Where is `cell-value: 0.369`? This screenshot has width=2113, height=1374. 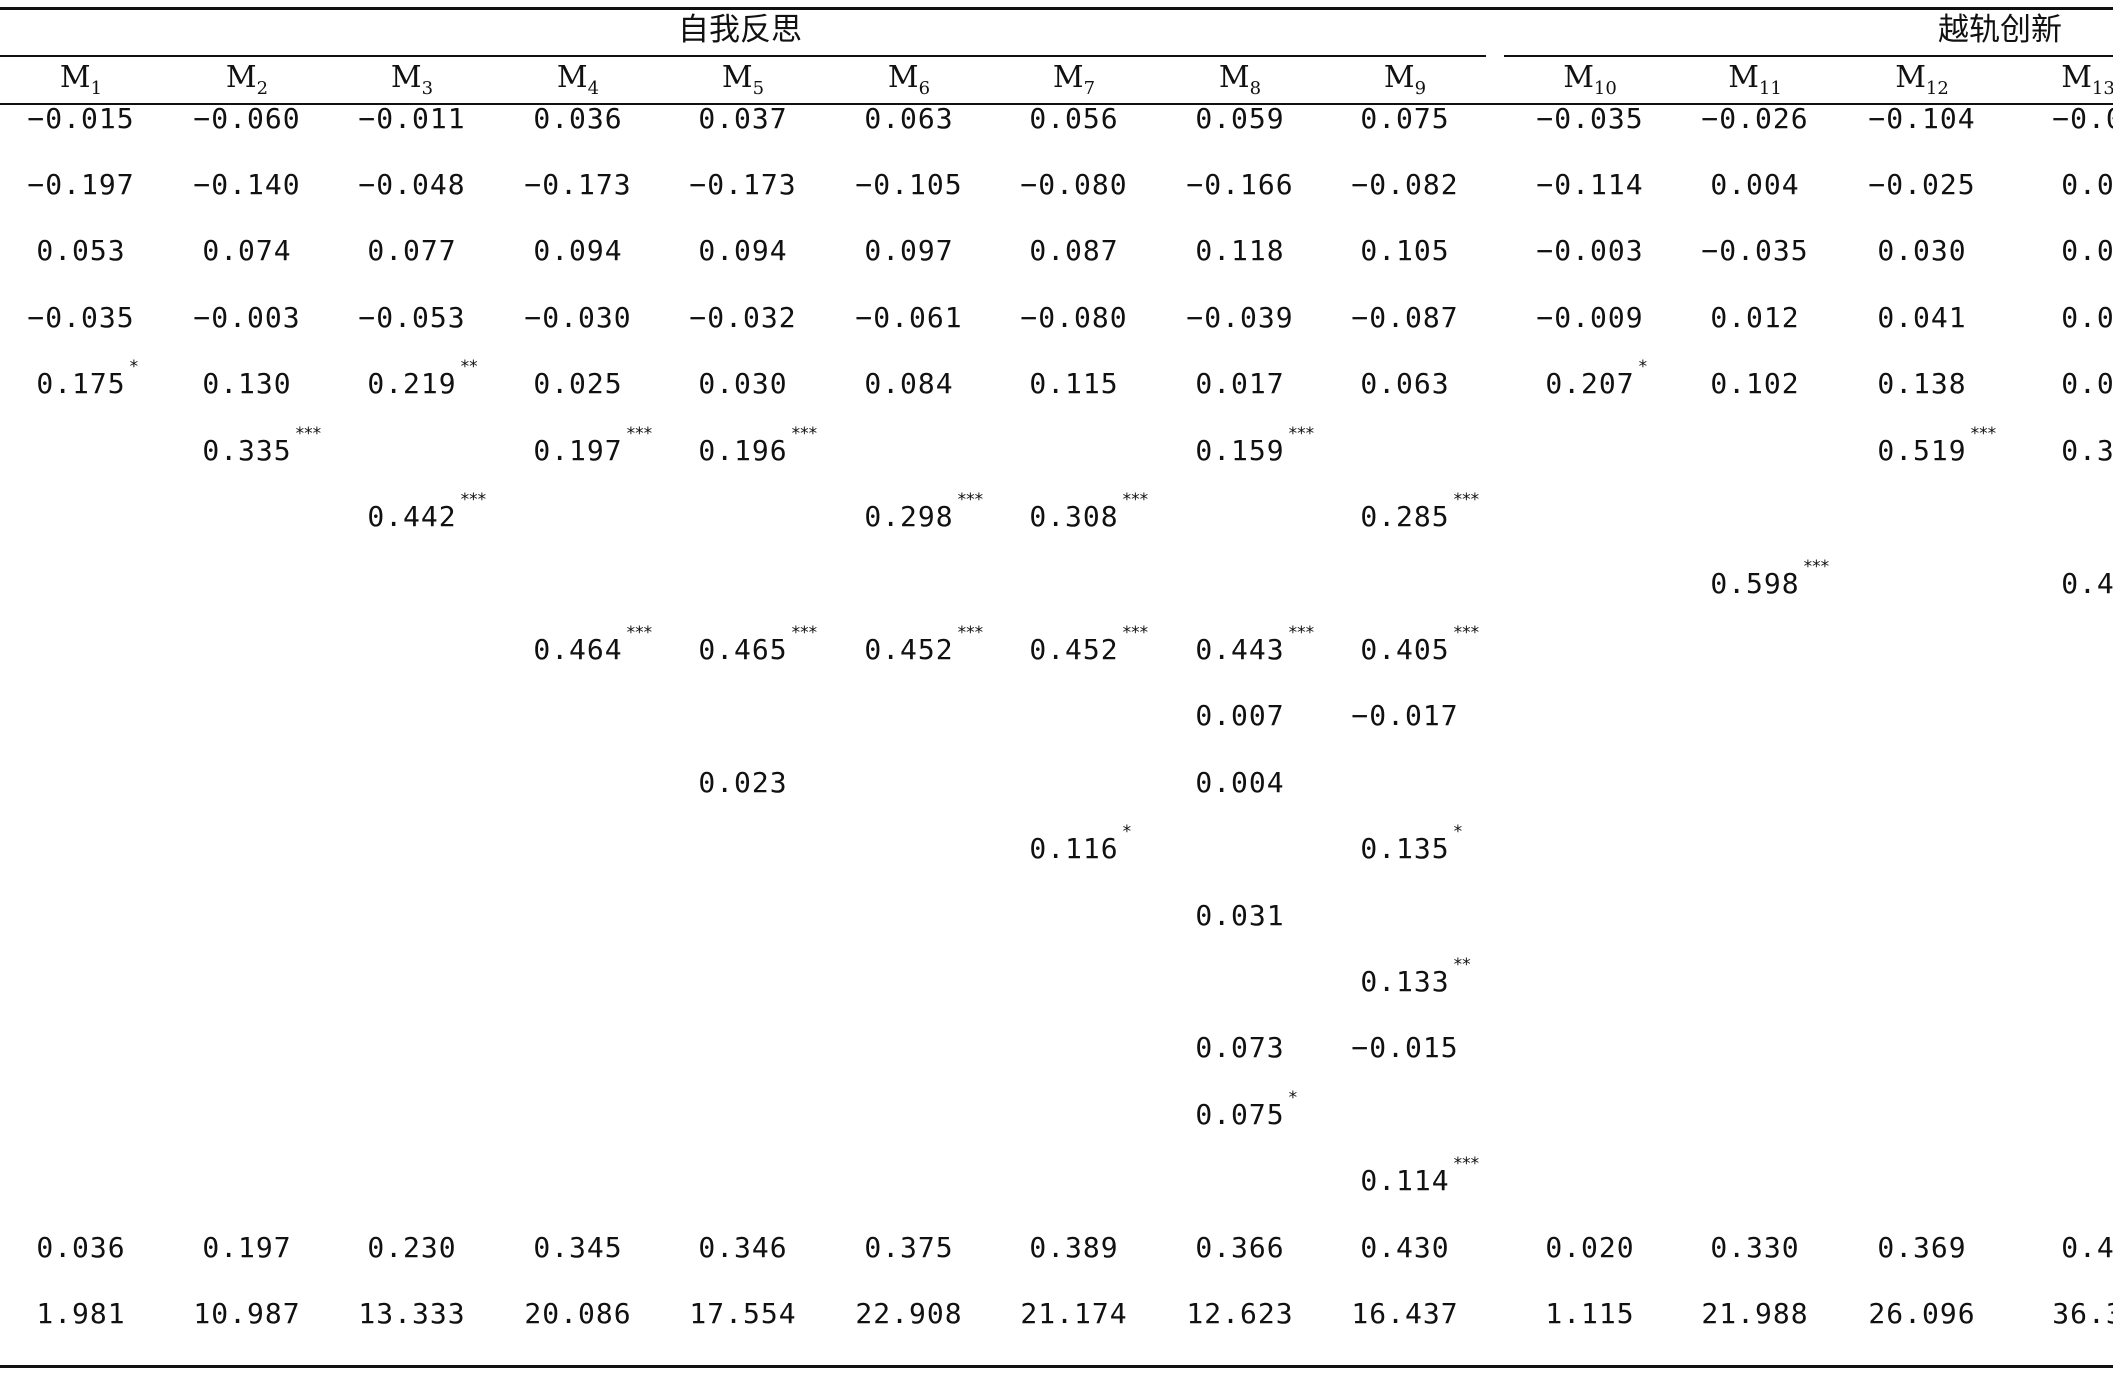 cell-value: 0.369 is located at coordinates (1922, 1247).